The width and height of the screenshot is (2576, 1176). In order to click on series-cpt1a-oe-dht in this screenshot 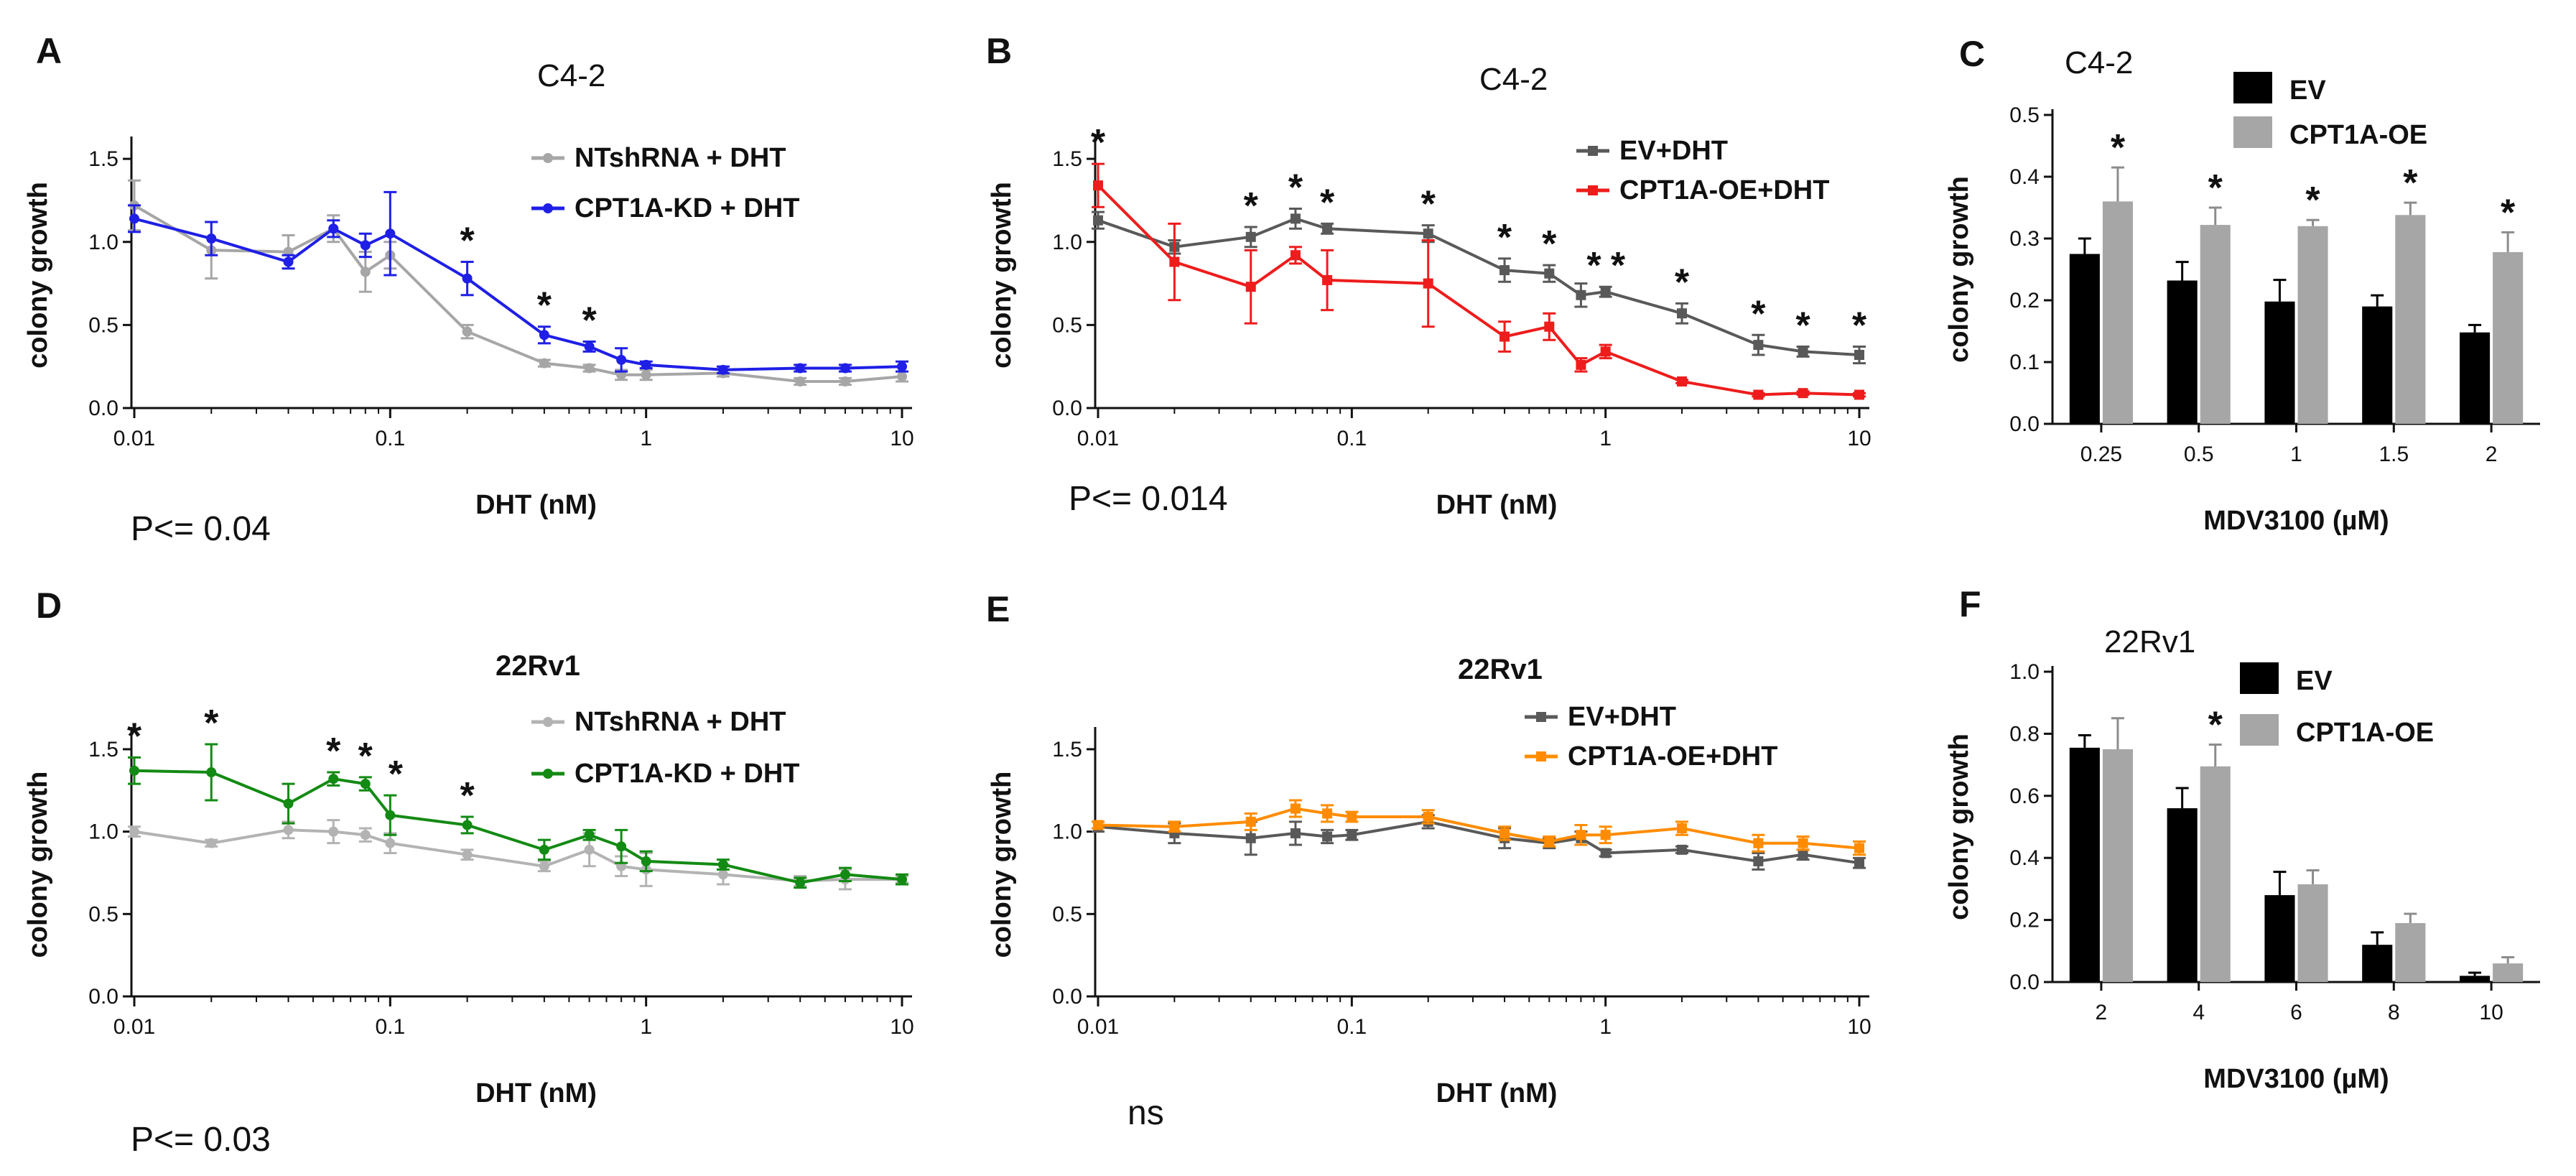, I will do `click(1479, 281)`.